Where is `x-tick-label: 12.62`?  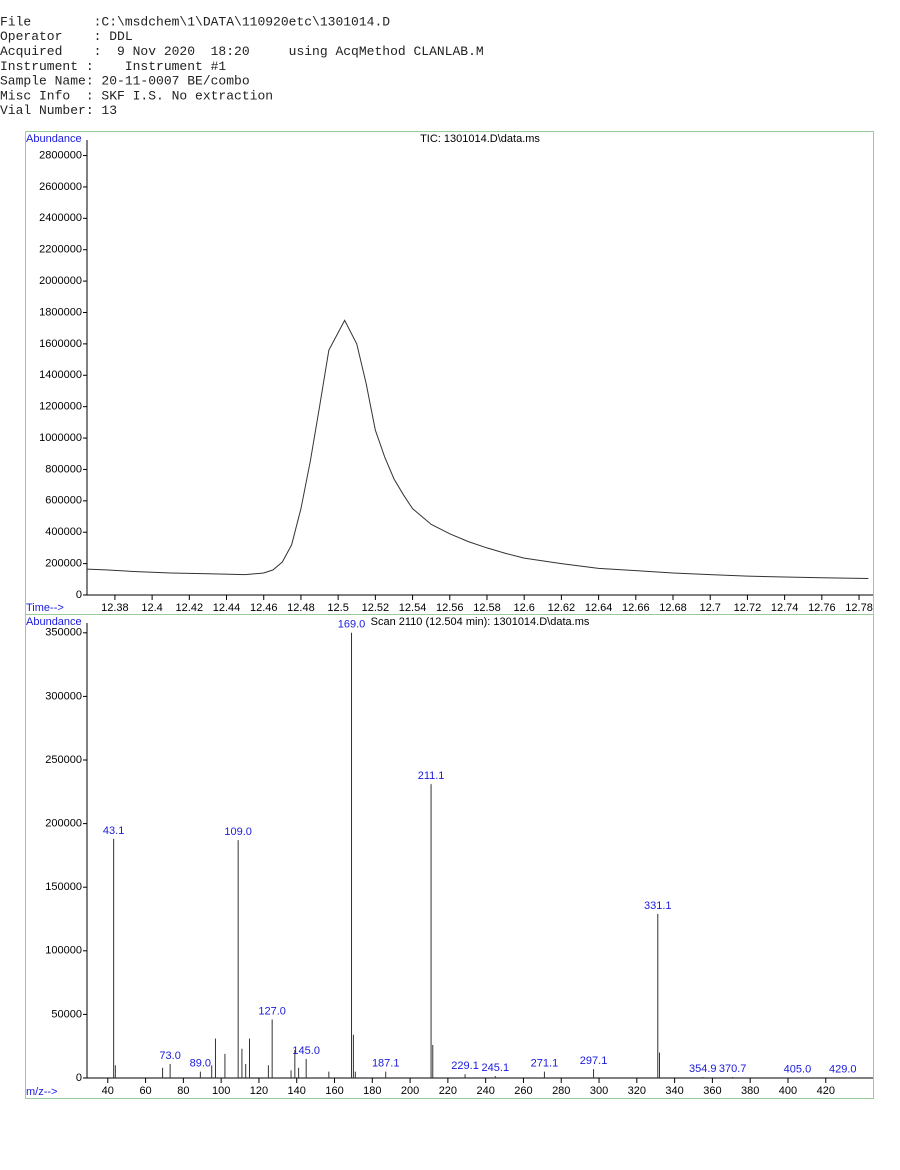 x-tick-label: 12.62 is located at coordinates (562, 608).